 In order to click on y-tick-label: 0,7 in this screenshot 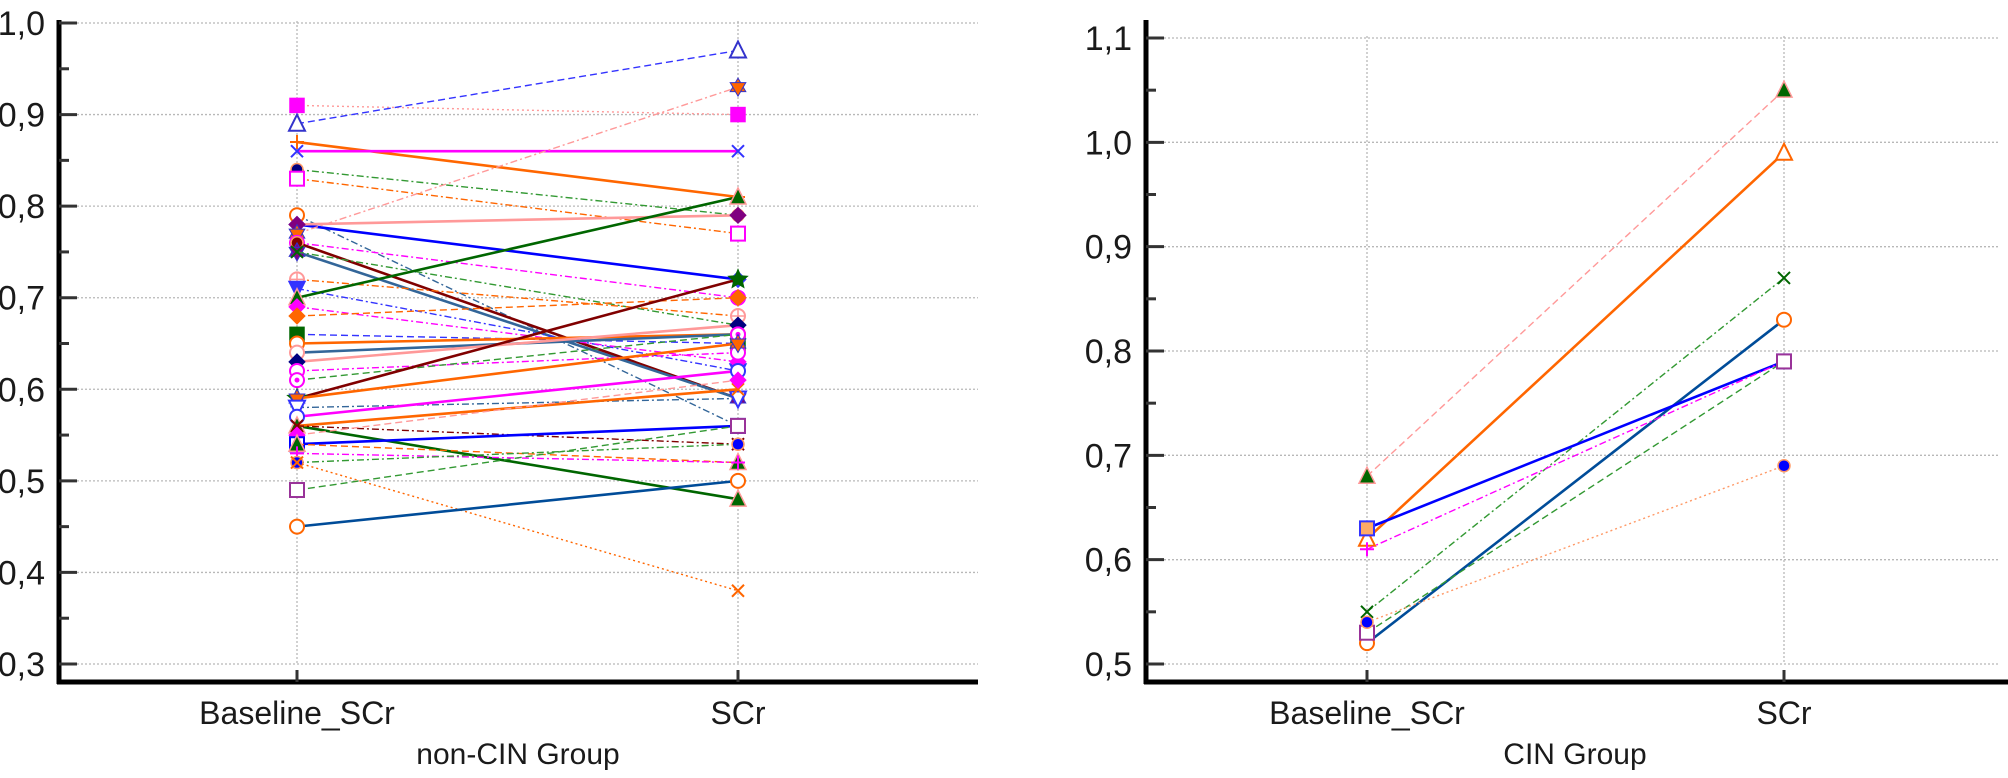, I will do `click(1108, 456)`.